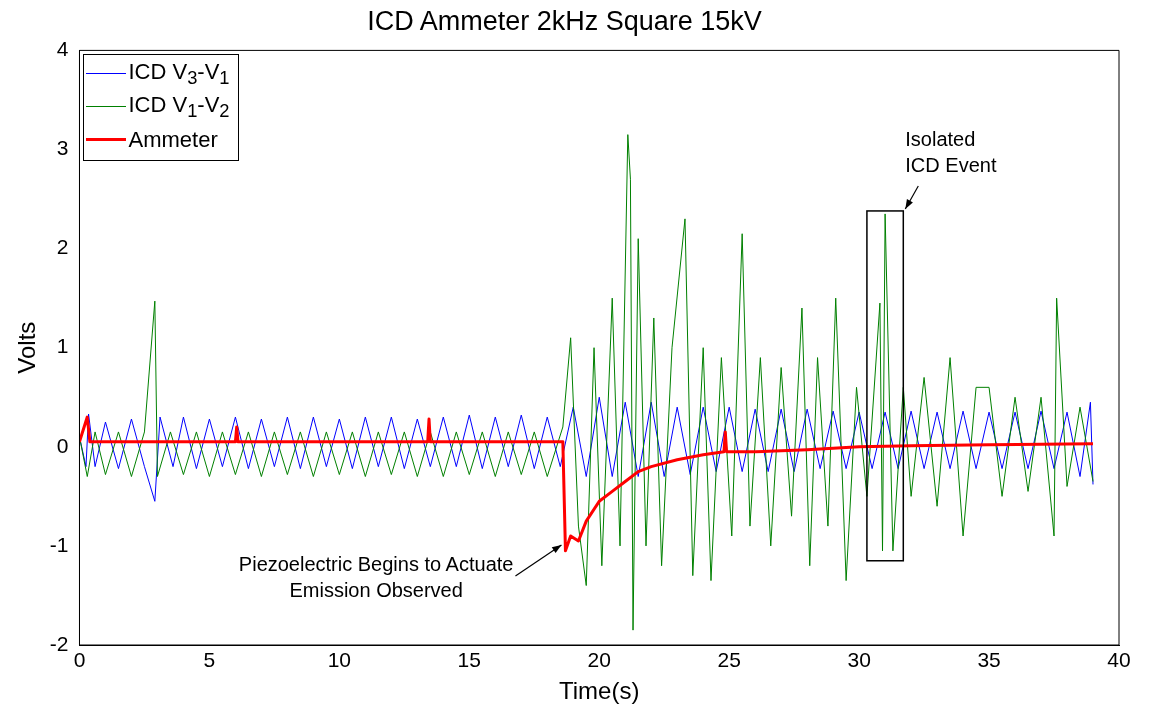 This screenshot has width=1159, height=707. I want to click on x-tick-label: 5, so click(209, 660).